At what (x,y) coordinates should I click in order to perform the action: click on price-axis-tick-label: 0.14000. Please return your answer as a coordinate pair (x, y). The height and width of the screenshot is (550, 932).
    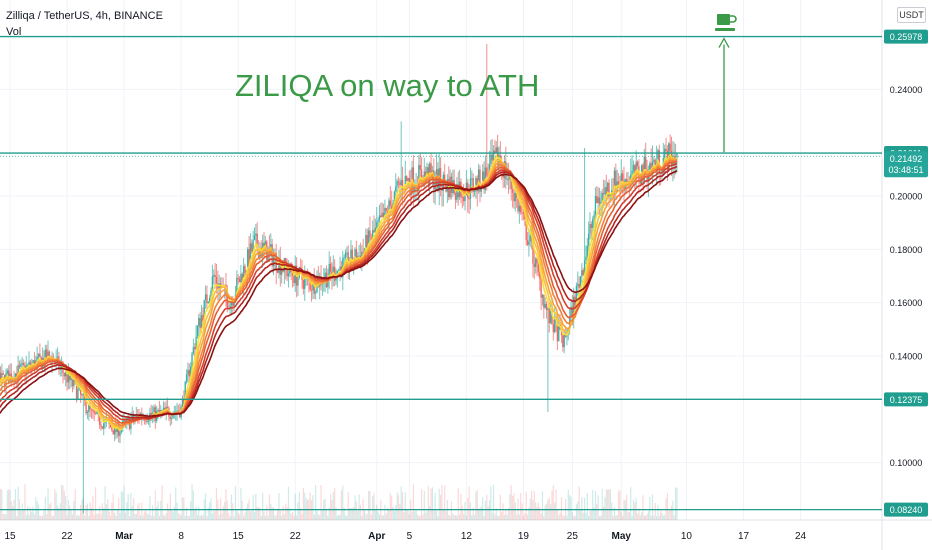
    Looking at the image, I should click on (906, 357).